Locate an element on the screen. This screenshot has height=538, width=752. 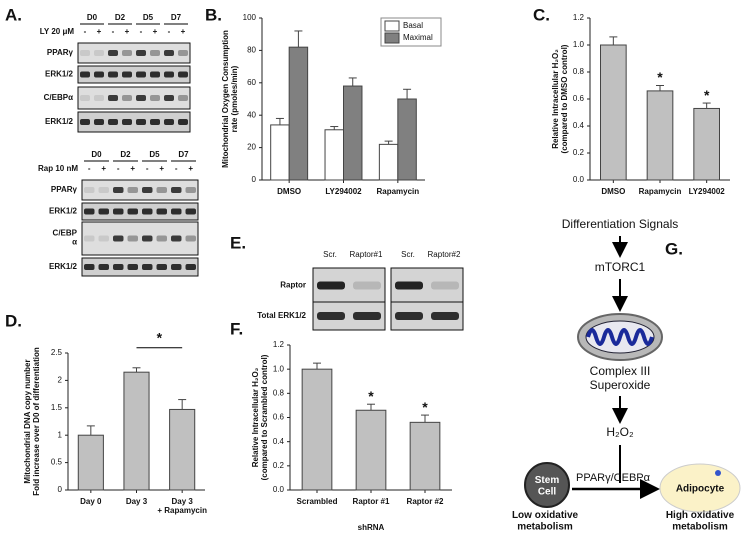
legend-swatch is located at coordinates (392, 26).